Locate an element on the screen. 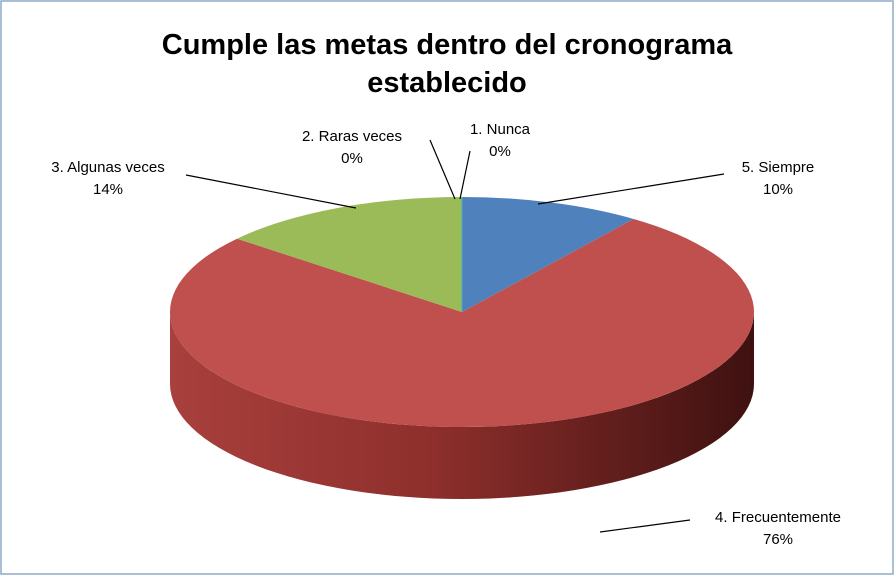 This screenshot has height=575, width=894. data-label-value: 76% is located at coordinates (778, 539).